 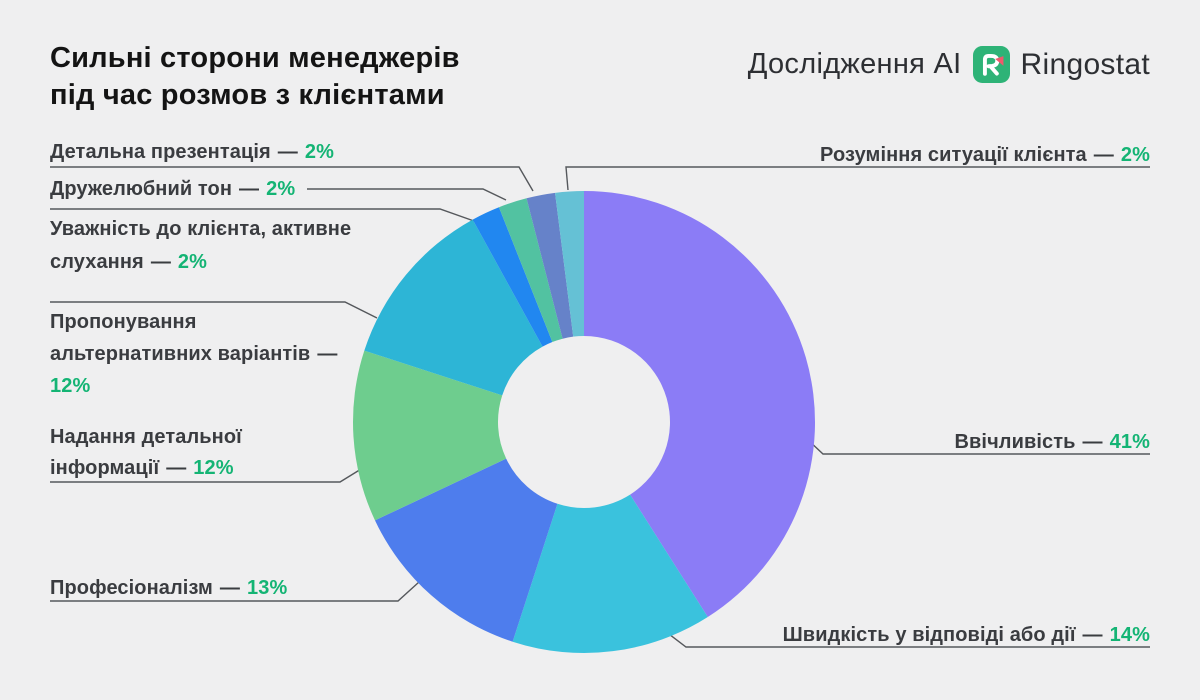 I want to click on callout-label: Уважність до клієнта, активне слухання, so click(x=201, y=245).